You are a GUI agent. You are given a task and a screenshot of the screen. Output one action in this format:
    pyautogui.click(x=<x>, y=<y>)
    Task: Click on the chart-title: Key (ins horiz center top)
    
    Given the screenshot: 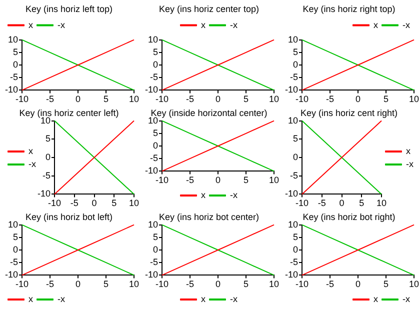 What is the action you would take?
    pyautogui.click(x=209, y=9)
    